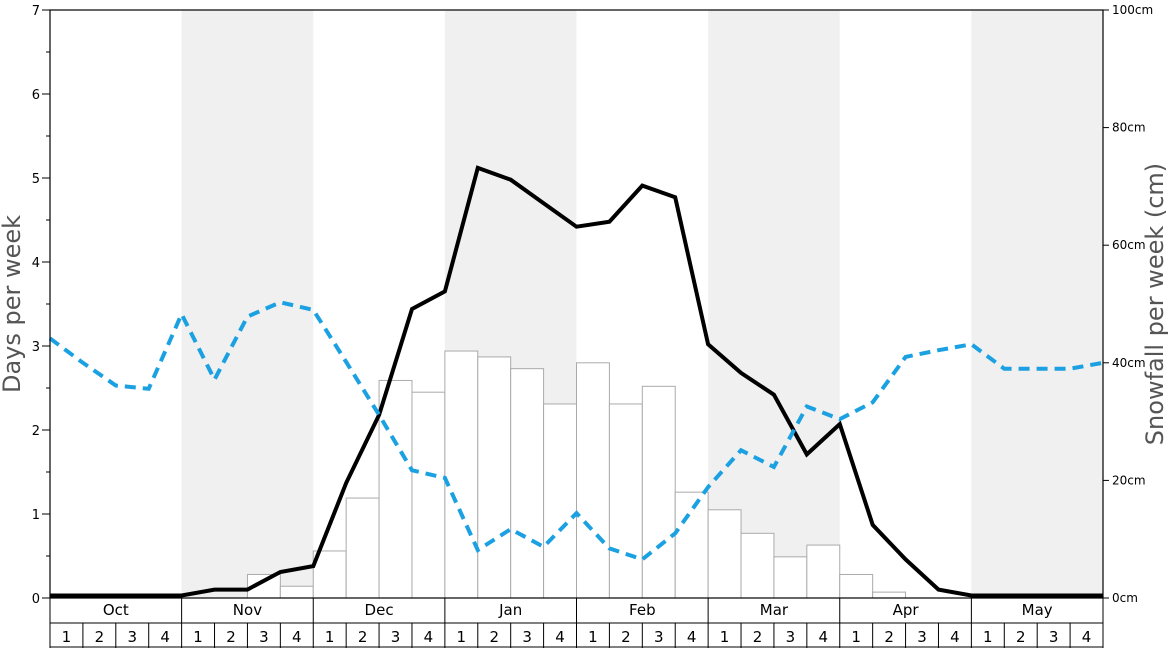  What do you see at coordinates (1125, 598) in the screenshot?
I see `right-tick-label: 0cm` at bounding box center [1125, 598].